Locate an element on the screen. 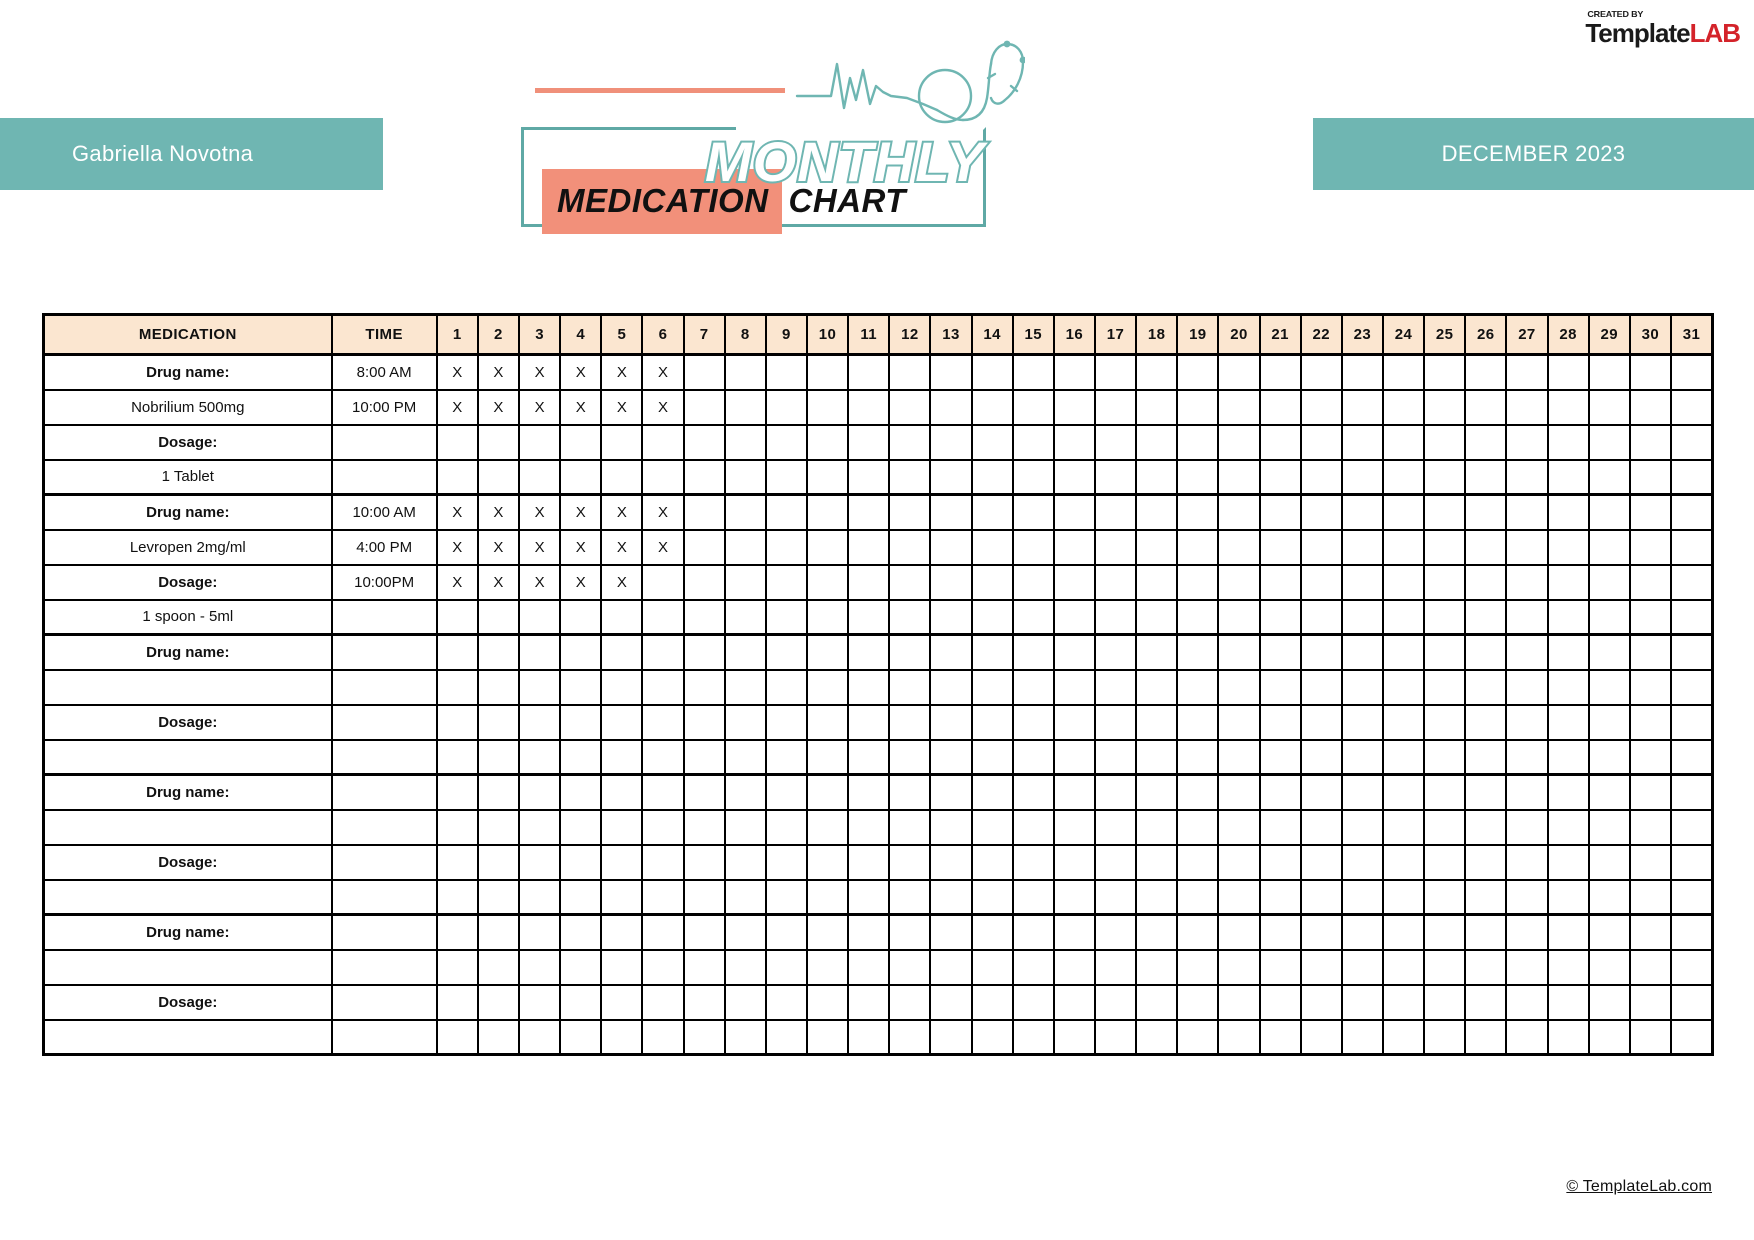  medication-field-label: Drug name: is located at coordinates (187, 512).